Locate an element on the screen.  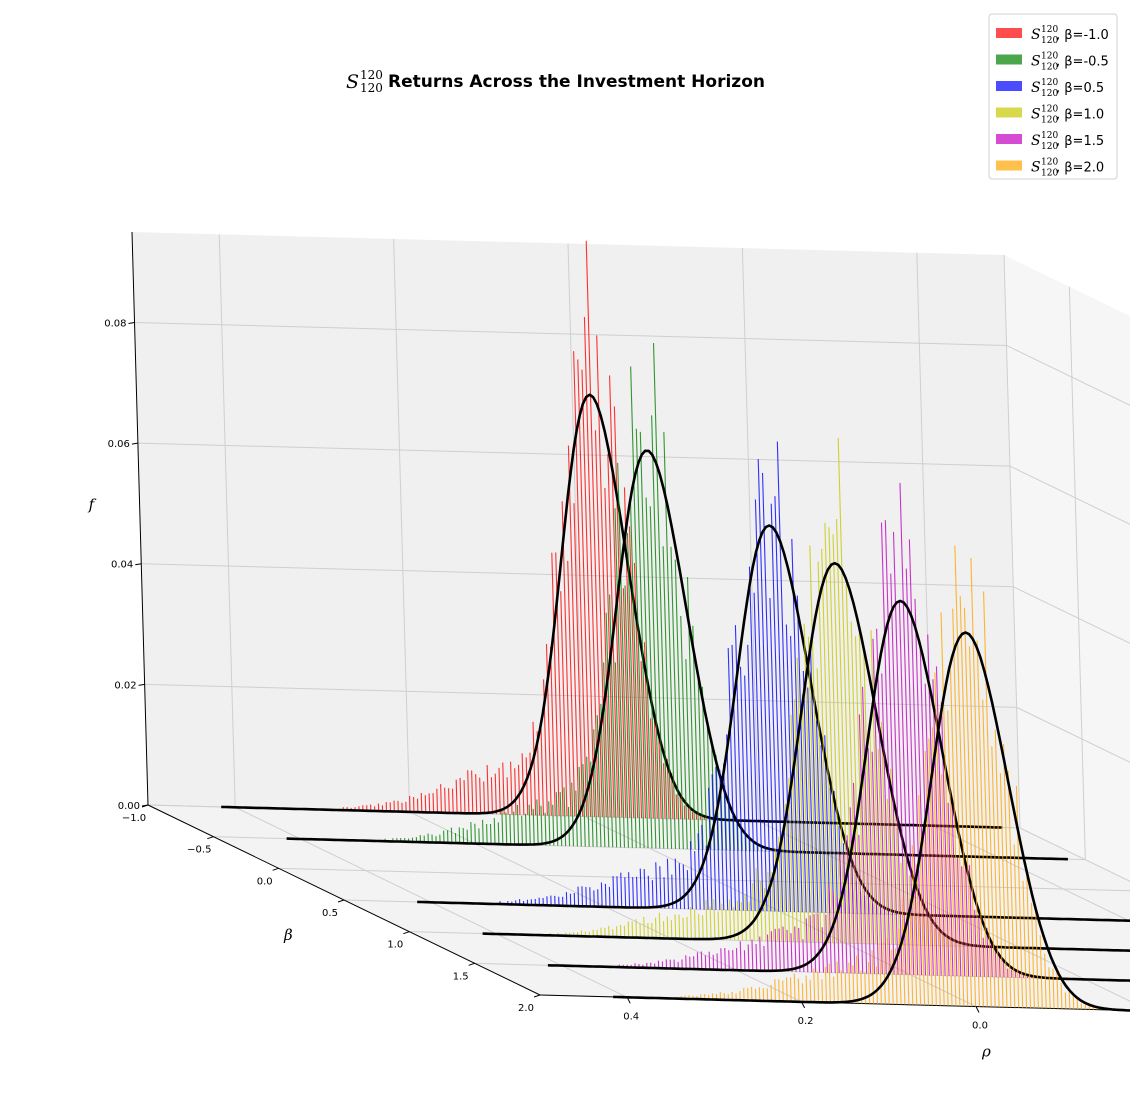
legend-label: , β=-0.5 is located at coordinates (1082, 62).